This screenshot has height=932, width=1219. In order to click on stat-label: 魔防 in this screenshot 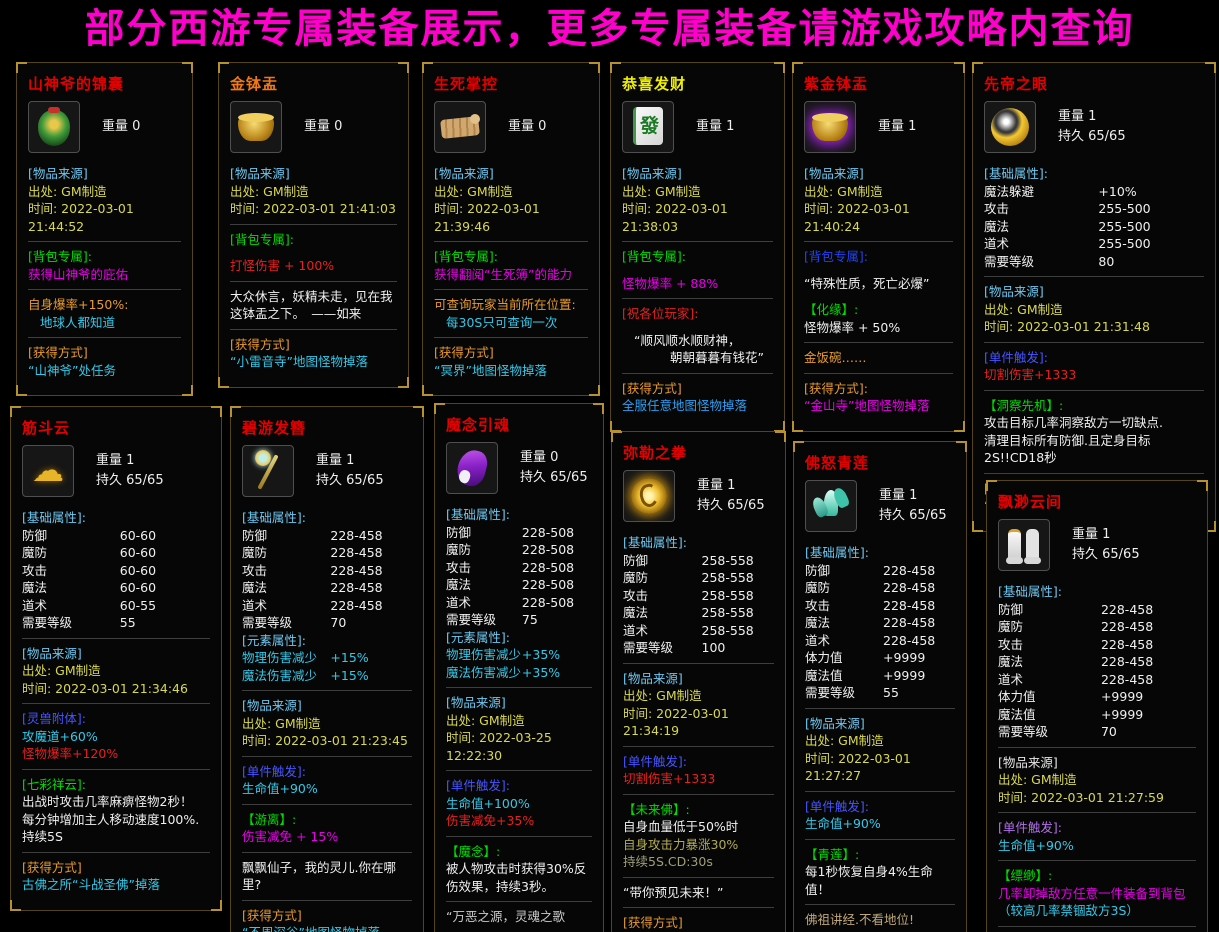, I will do `click(1011, 626)`.